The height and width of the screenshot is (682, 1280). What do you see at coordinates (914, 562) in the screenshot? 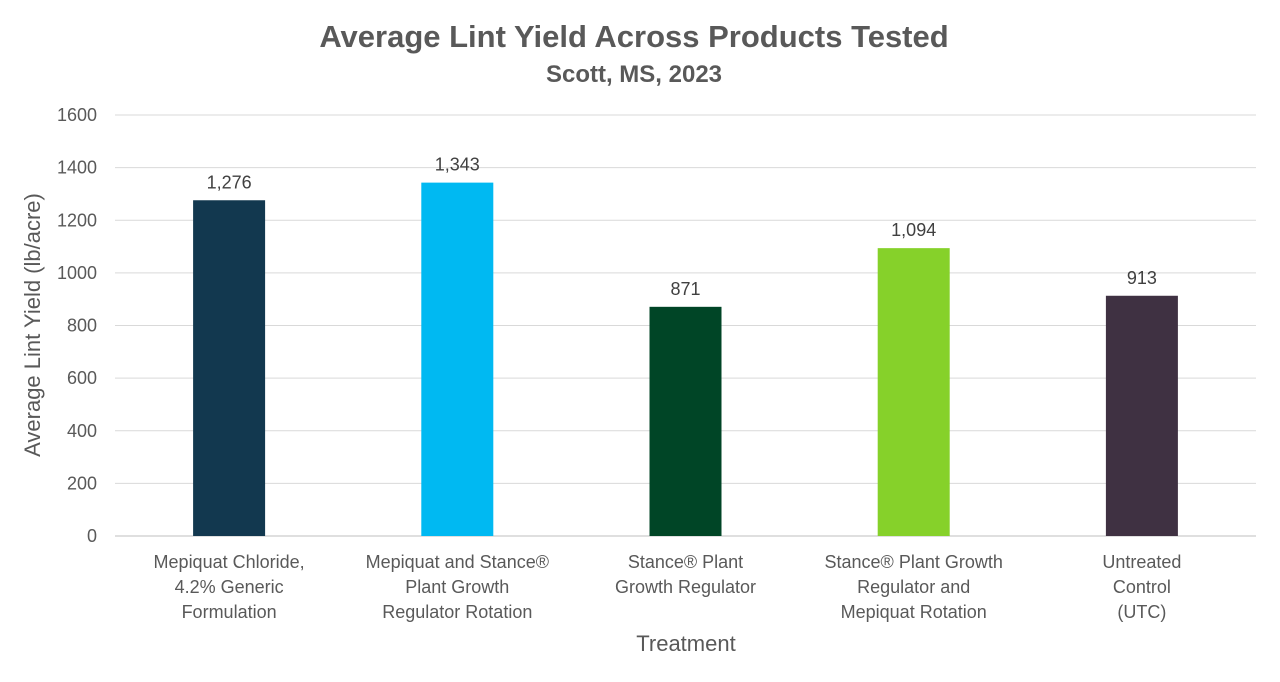
I see `x-tick-label-line: Stance® Plant Growth` at bounding box center [914, 562].